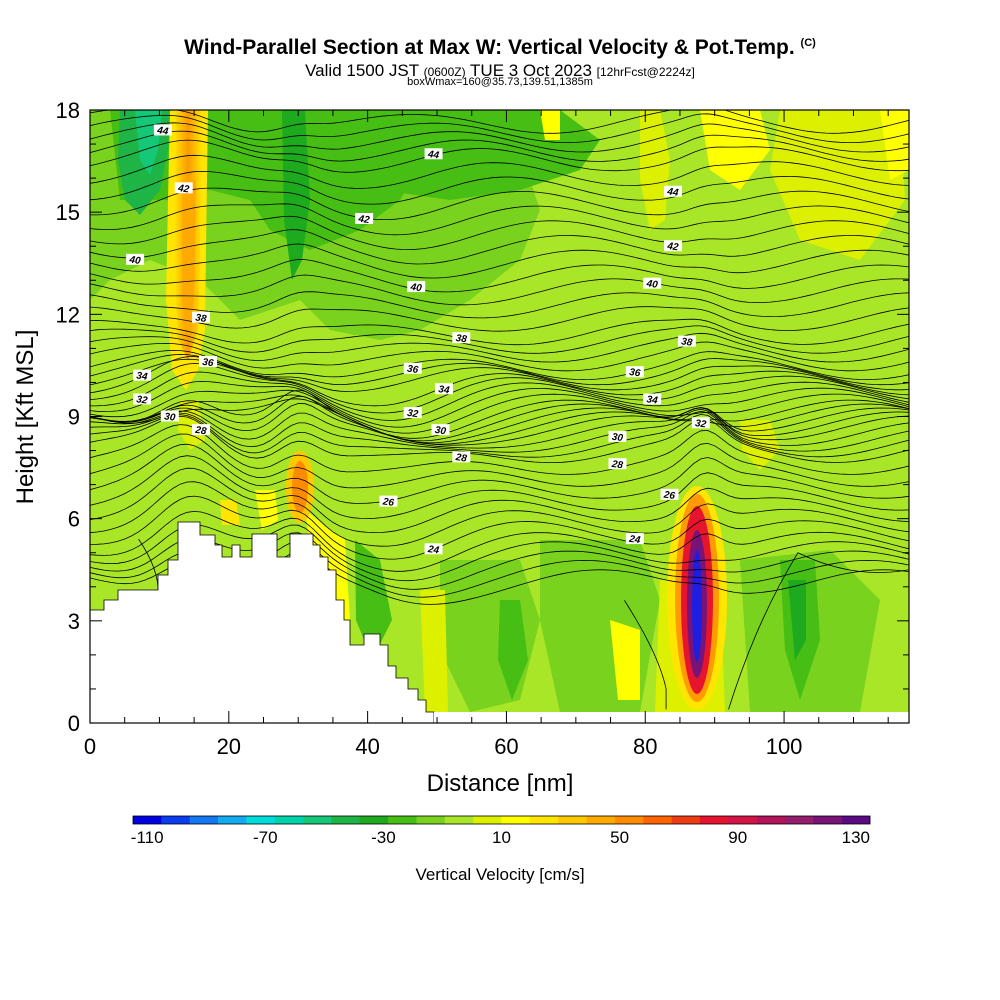 This screenshot has width=1000, height=1000. I want to click on subtitle-utc: (0600Z), so click(444, 72).